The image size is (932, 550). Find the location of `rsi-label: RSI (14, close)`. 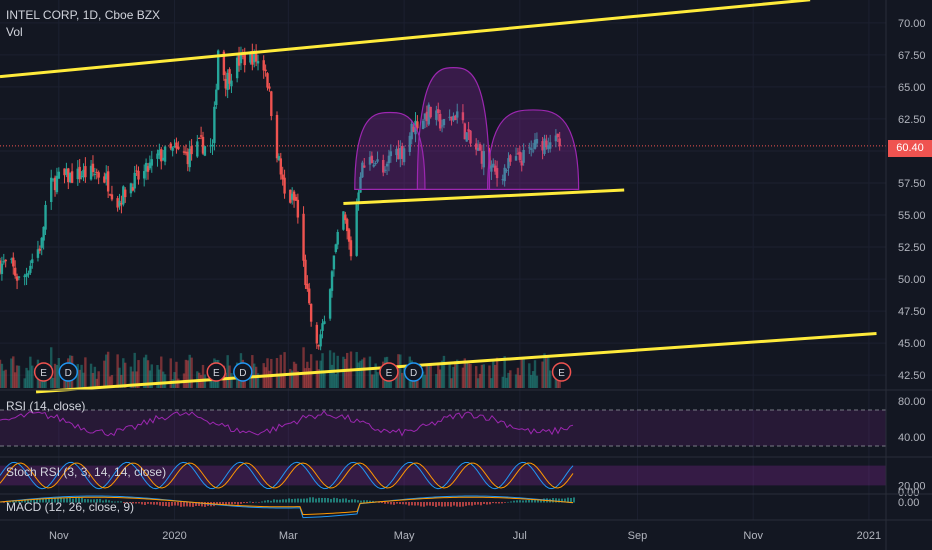

rsi-label: RSI (14, close) is located at coordinates (46, 406).